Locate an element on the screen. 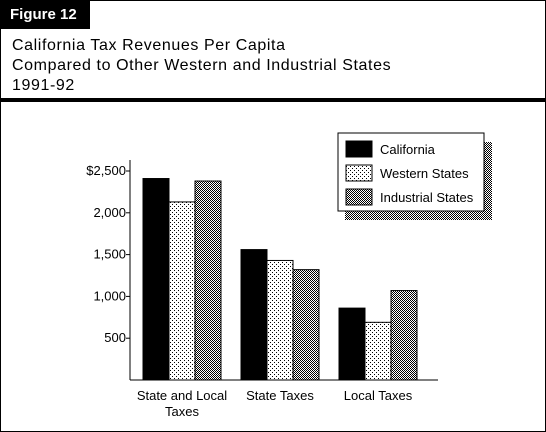 The image size is (546, 432). figure-label: Figure 12 is located at coordinates (45, 15).